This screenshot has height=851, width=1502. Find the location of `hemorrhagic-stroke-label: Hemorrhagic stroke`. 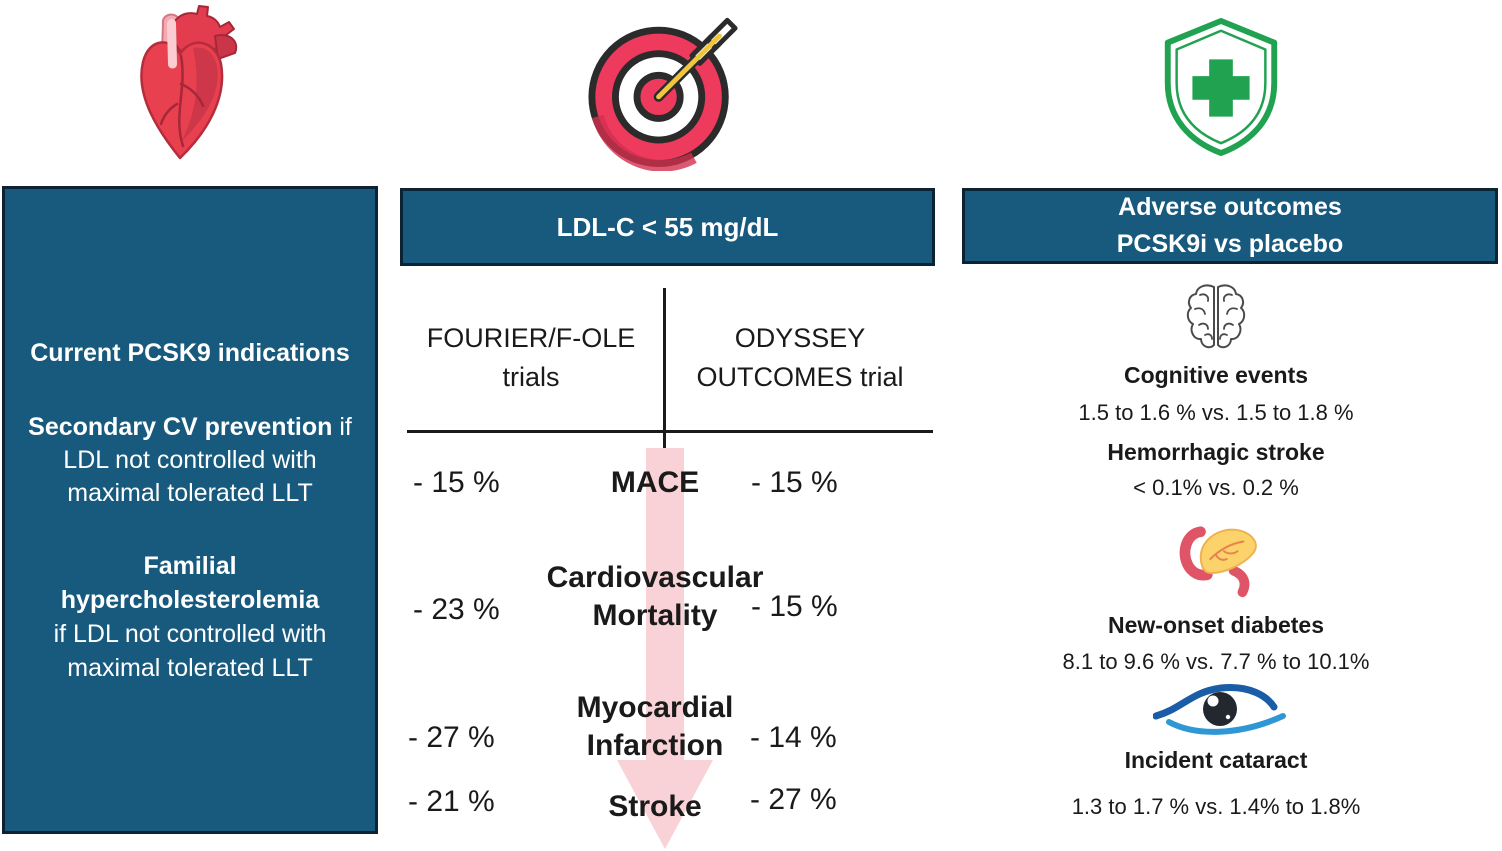

hemorrhagic-stroke-label: Hemorrhagic stroke is located at coordinates (1216, 452).